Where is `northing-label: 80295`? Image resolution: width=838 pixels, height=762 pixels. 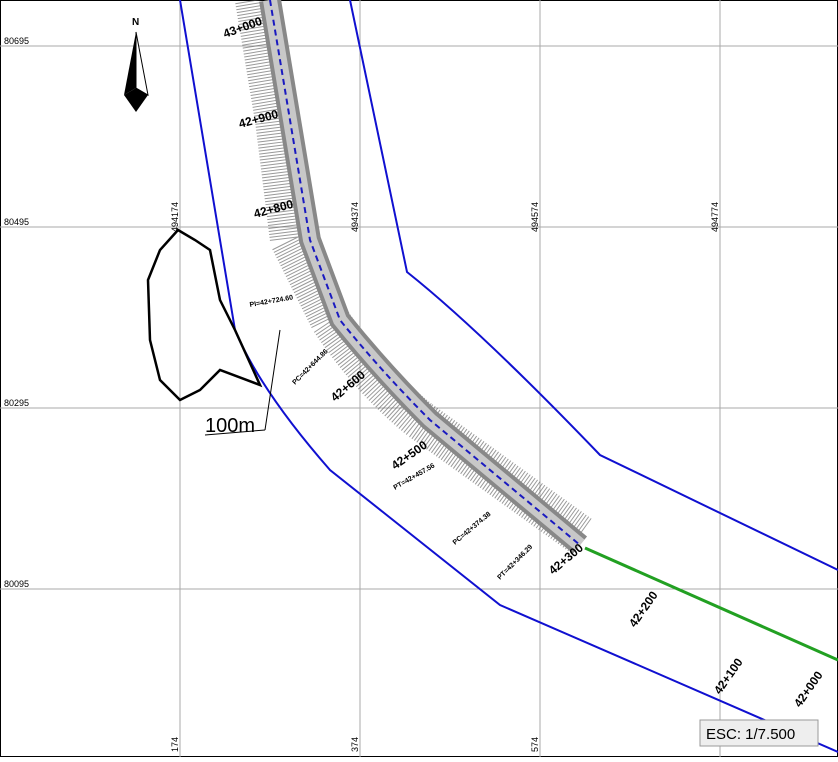
northing-label: 80295 is located at coordinates (16, 403).